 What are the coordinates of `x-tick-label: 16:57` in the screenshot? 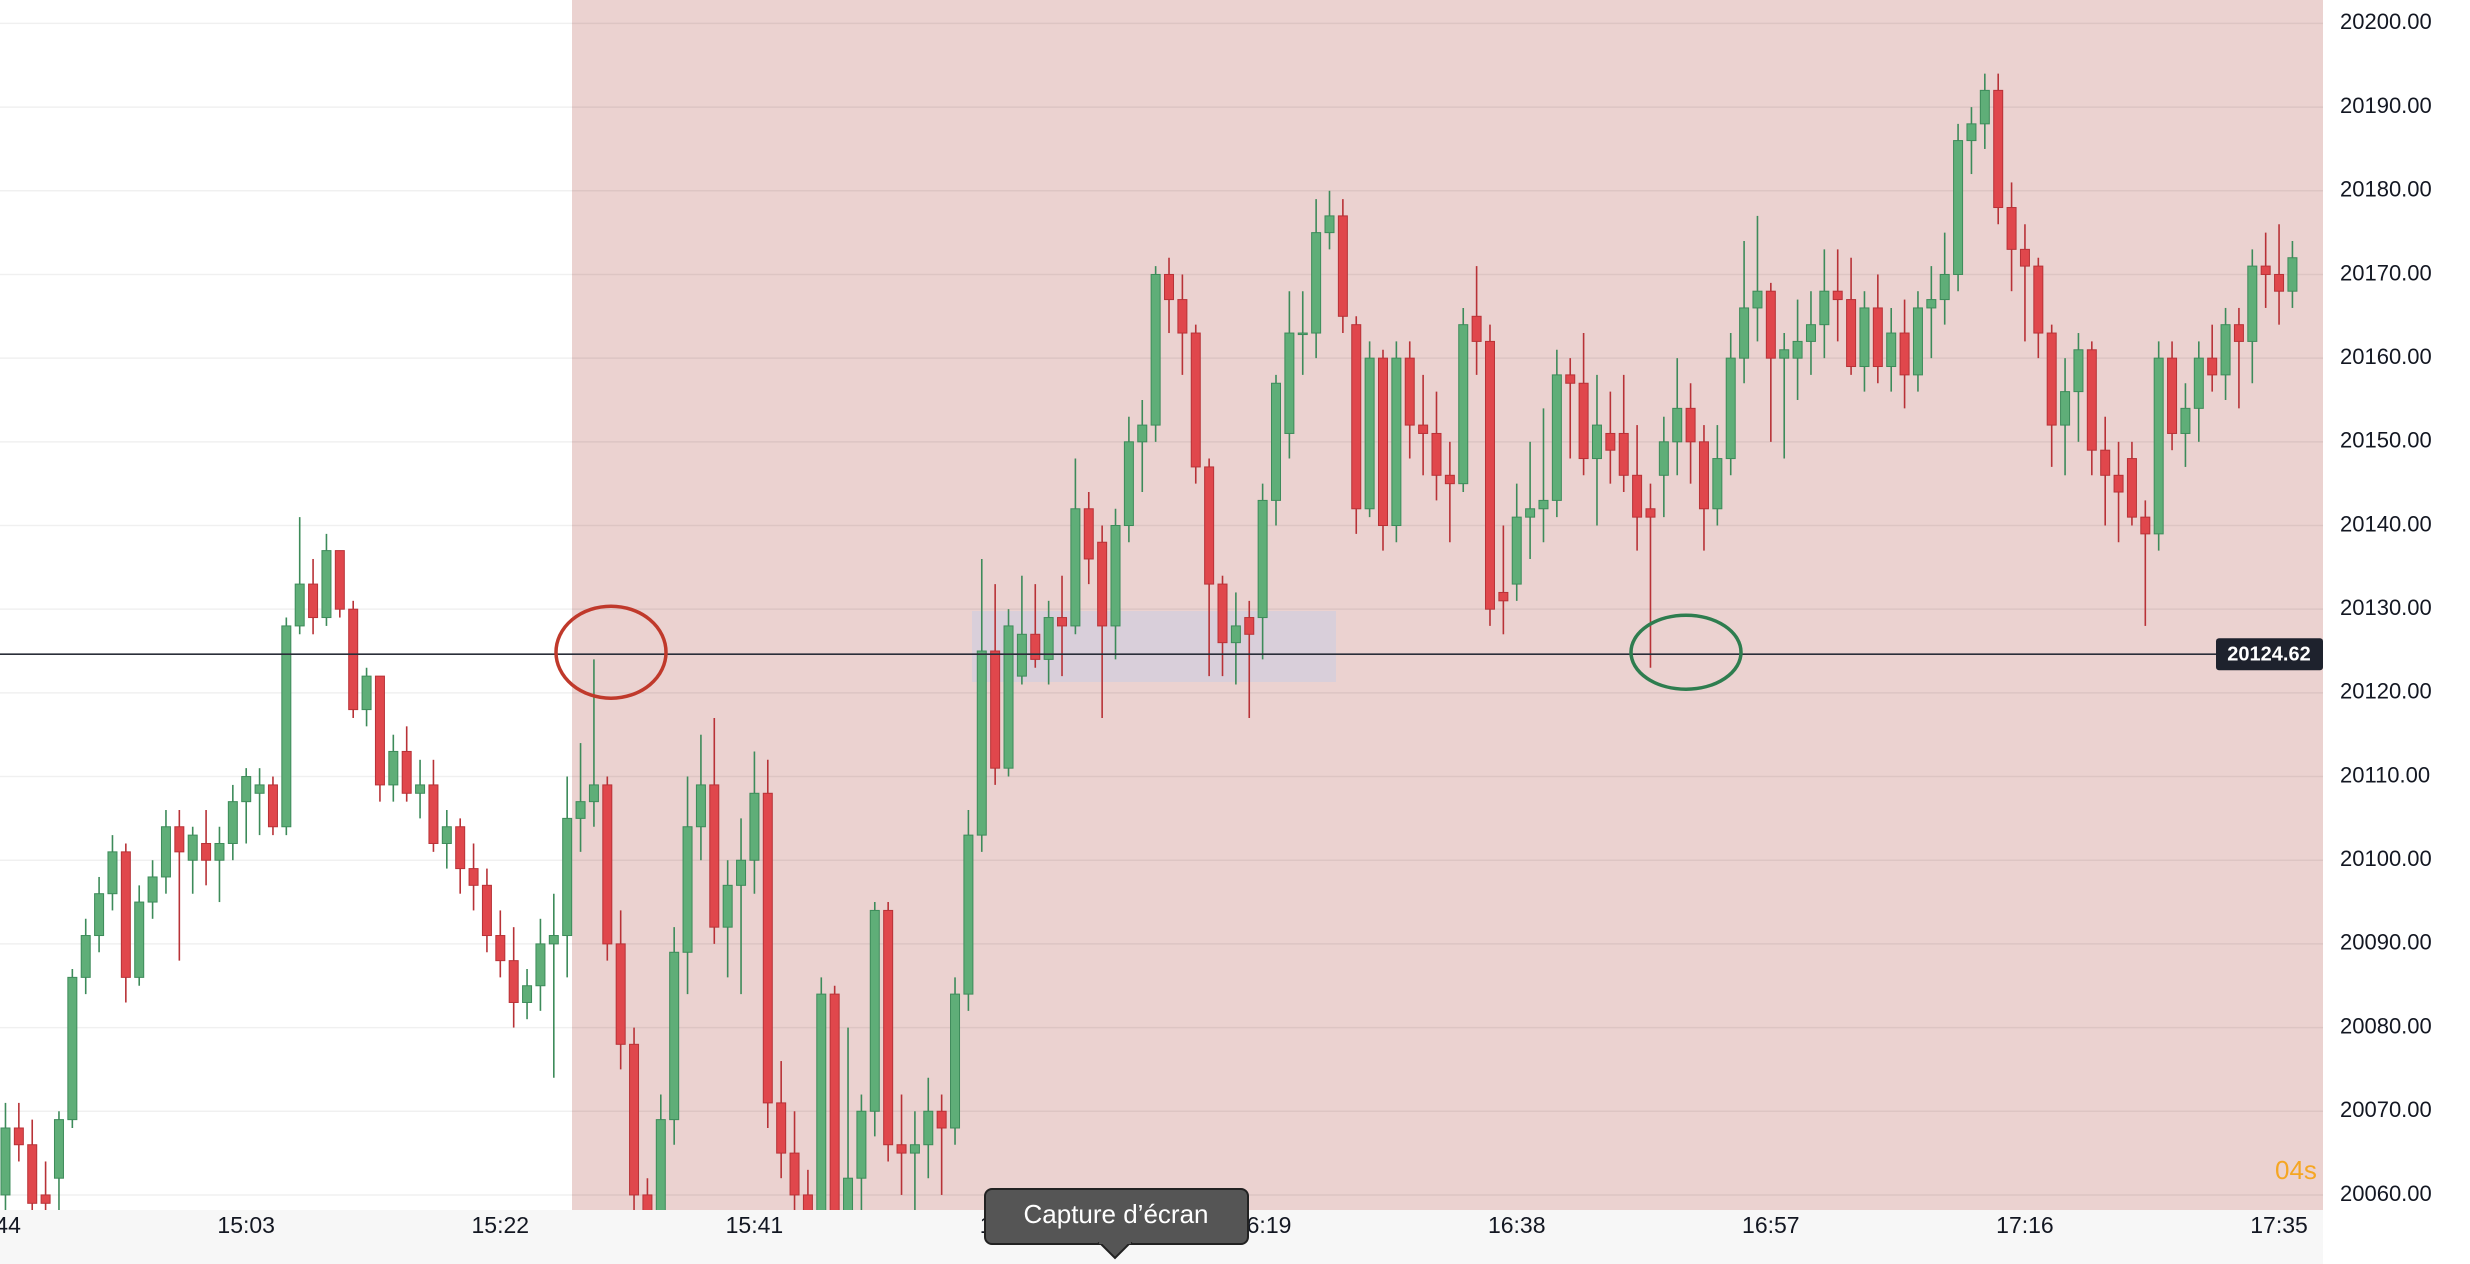 It's located at (1771, 1225).